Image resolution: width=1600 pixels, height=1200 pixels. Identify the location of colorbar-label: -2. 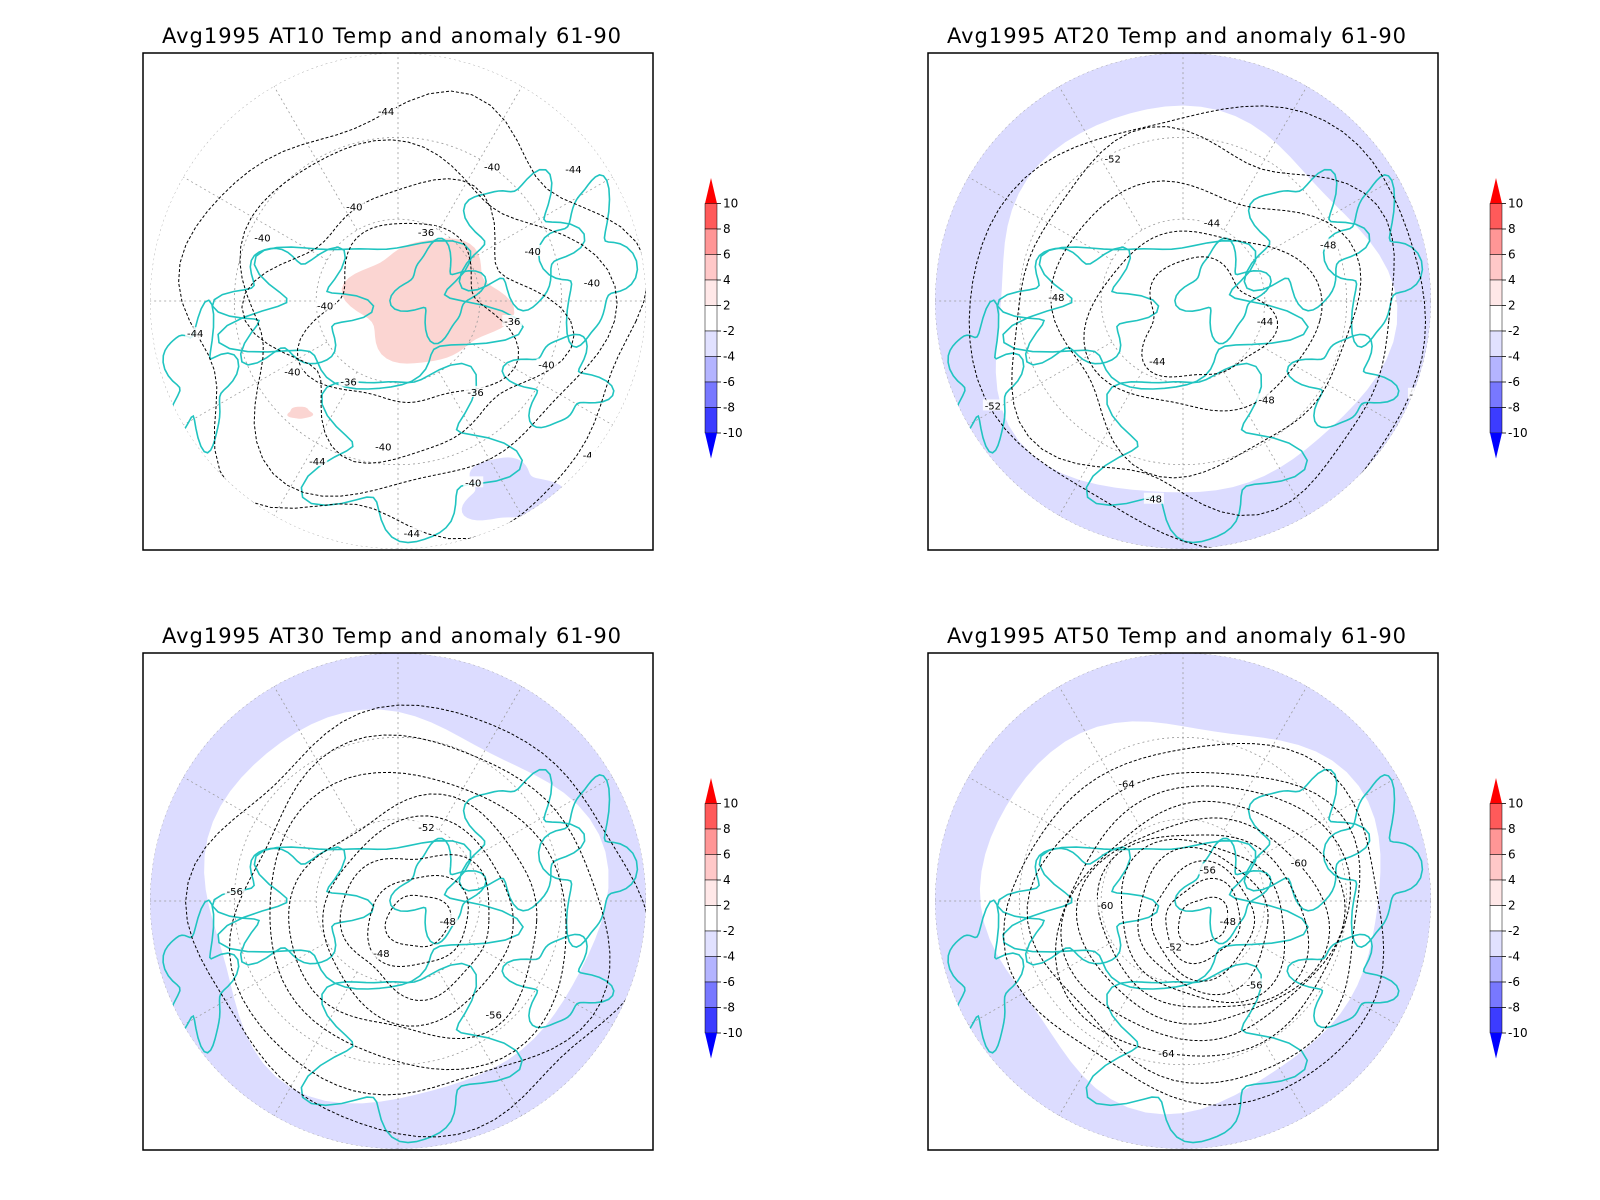
(1514, 931).